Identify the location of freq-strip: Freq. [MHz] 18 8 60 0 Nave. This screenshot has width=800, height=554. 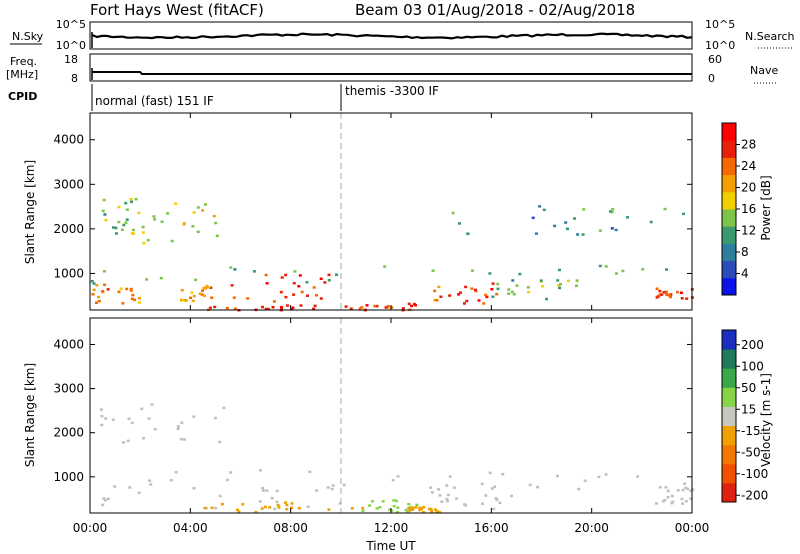
(392, 69).